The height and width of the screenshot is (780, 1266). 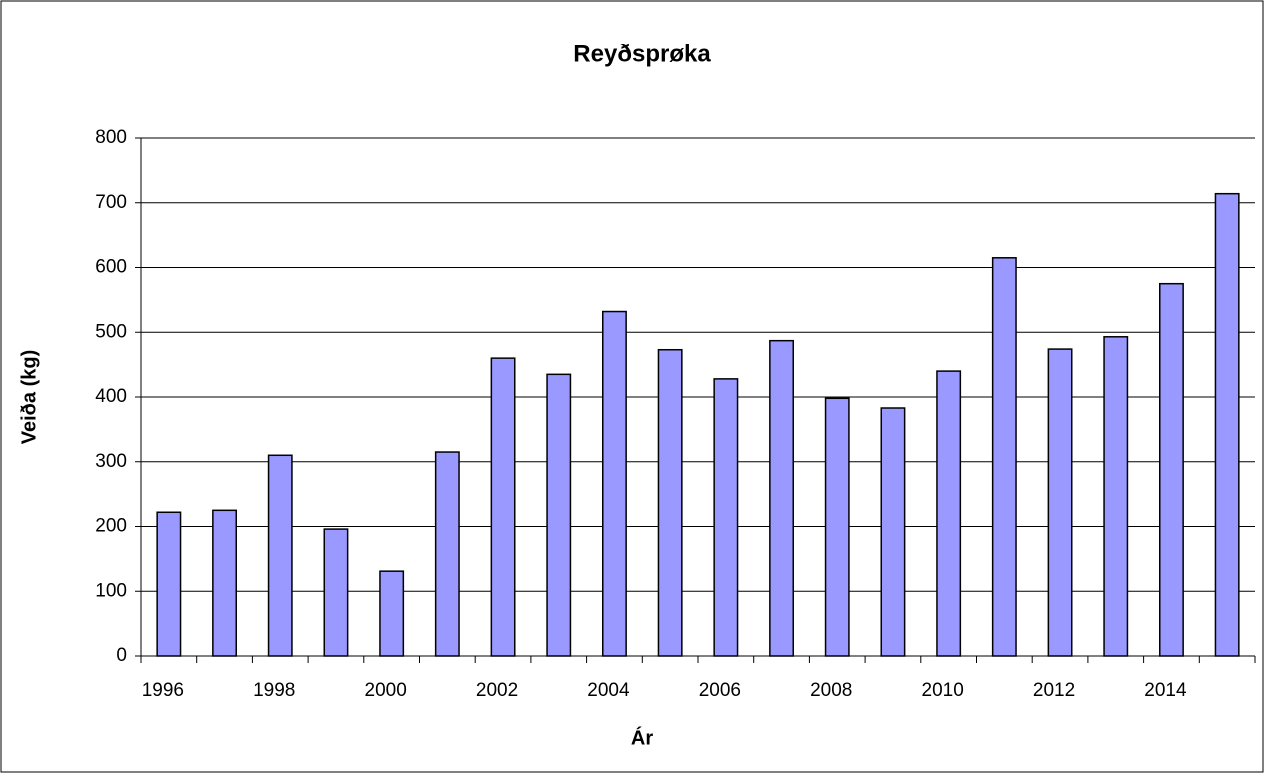 What do you see at coordinates (1054, 690) in the screenshot?
I see `x-tick-label: 2012` at bounding box center [1054, 690].